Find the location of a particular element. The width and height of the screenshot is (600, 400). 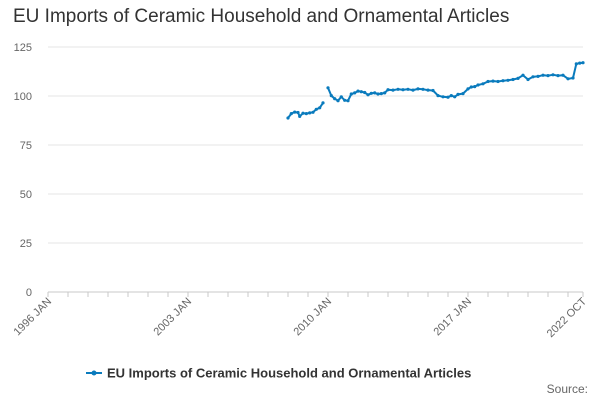

source-label: Source: is located at coordinates (567, 389).